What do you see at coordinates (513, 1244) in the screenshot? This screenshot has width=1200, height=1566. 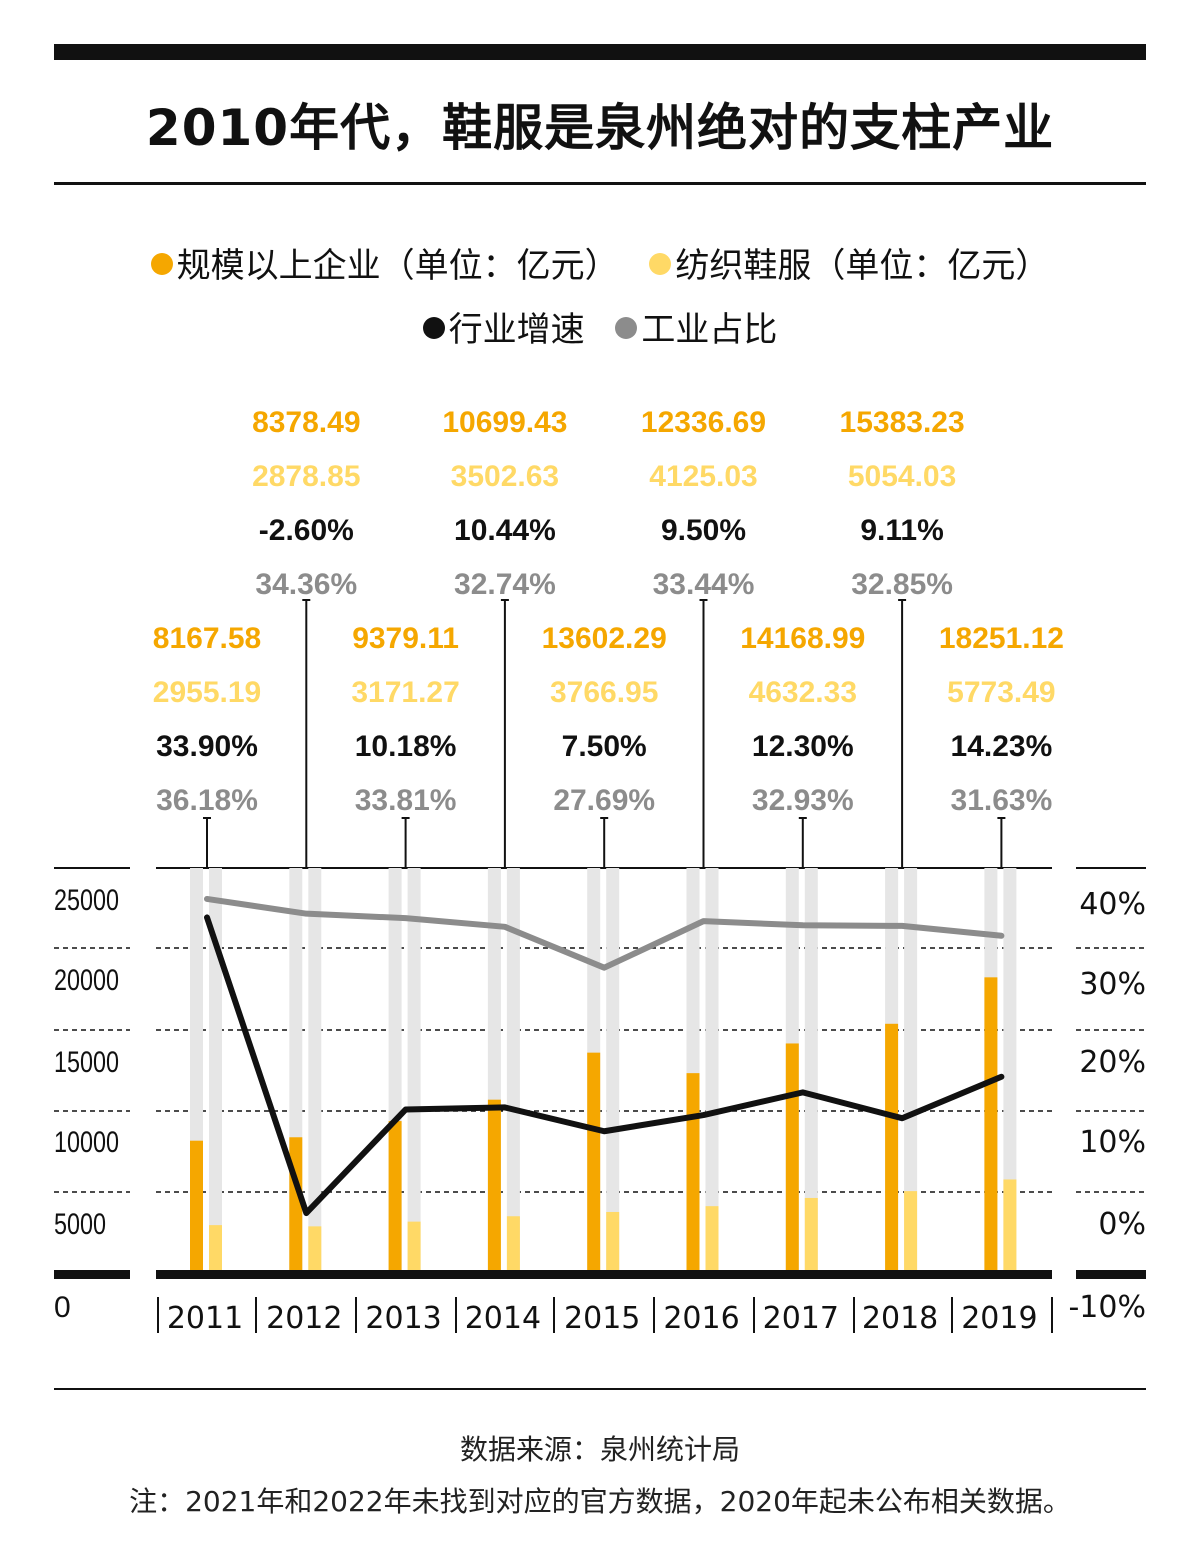 I see `bar-textile-2014` at bounding box center [513, 1244].